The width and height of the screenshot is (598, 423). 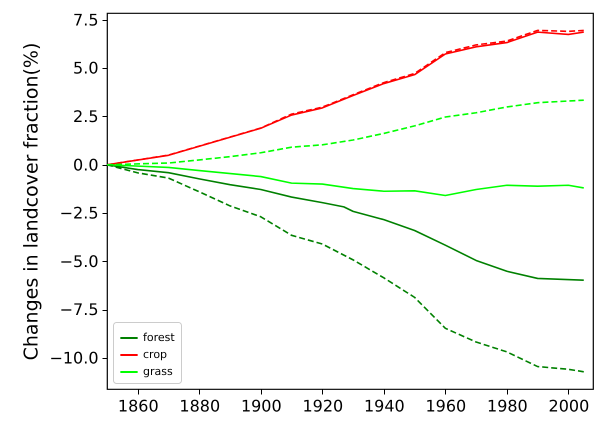 I want to click on y-tick-label: −2.5, so click(x=79, y=213).